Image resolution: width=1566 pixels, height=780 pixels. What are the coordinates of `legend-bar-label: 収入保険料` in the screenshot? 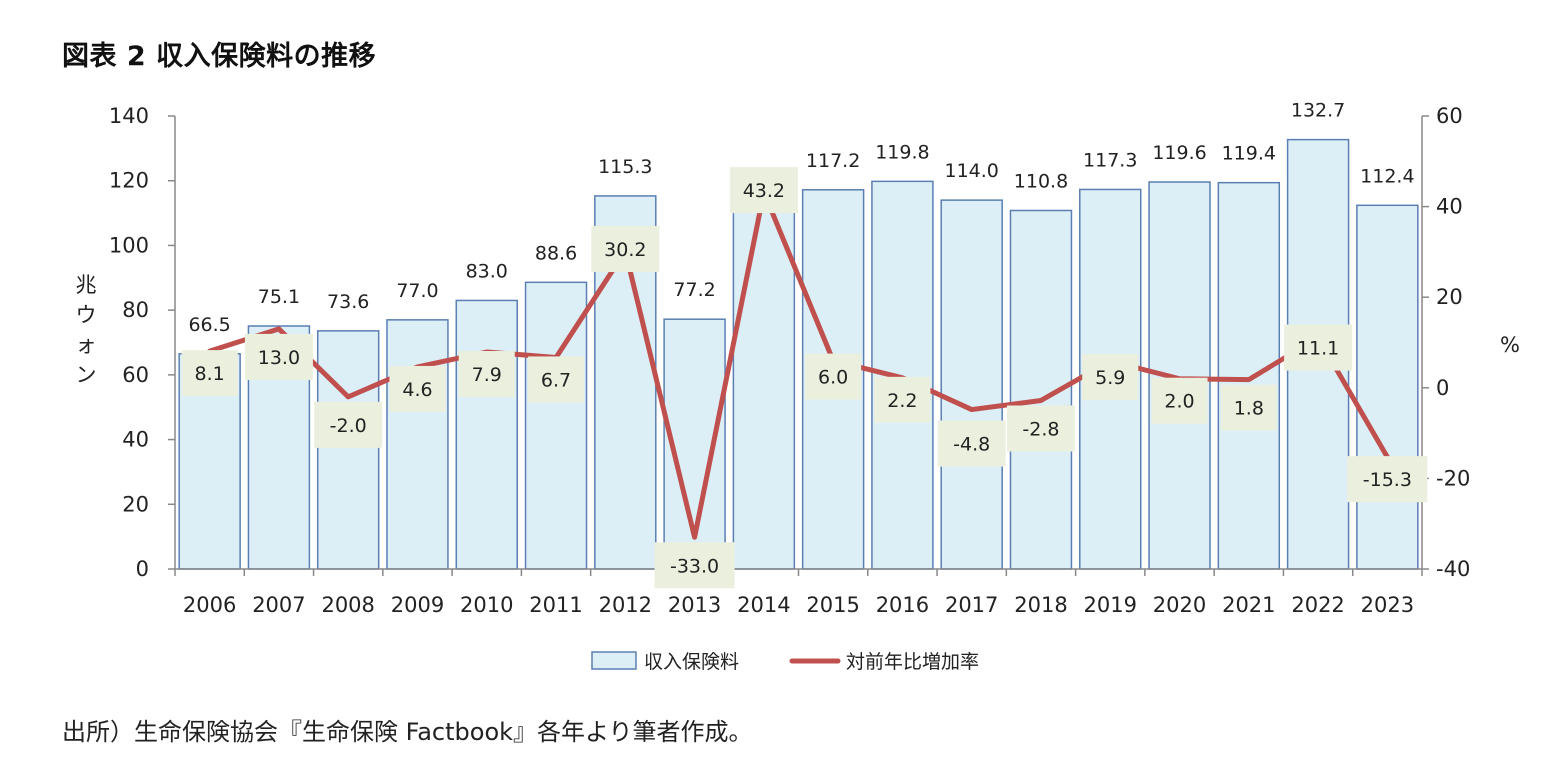 It's located at (691, 662).